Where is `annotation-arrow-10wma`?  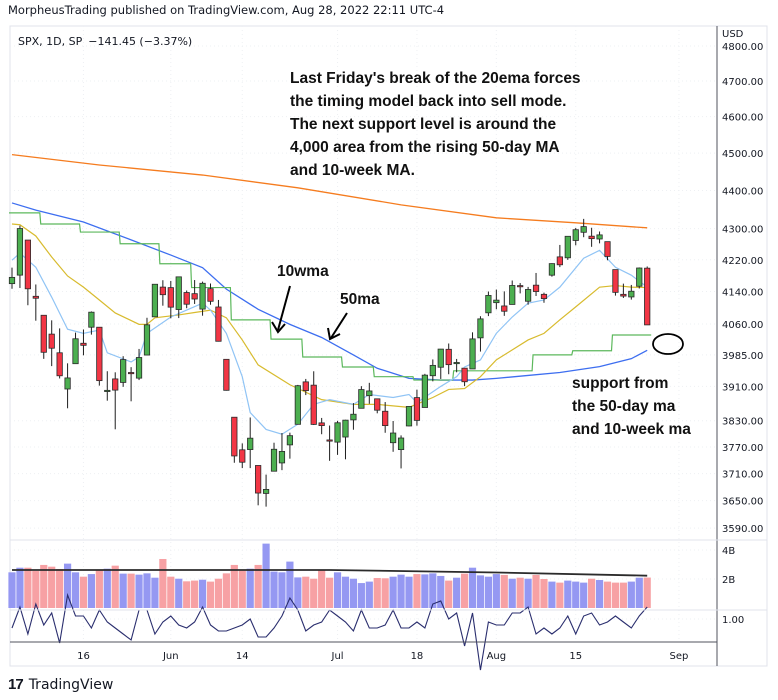
annotation-arrow-10wma is located at coordinates (281, 309).